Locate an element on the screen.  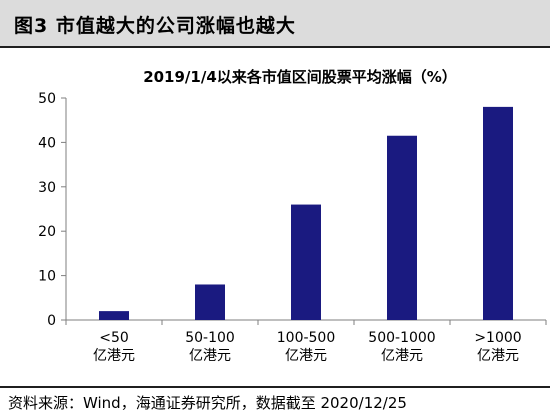
x-tick-label: 50-100 is located at coordinates (210, 338).